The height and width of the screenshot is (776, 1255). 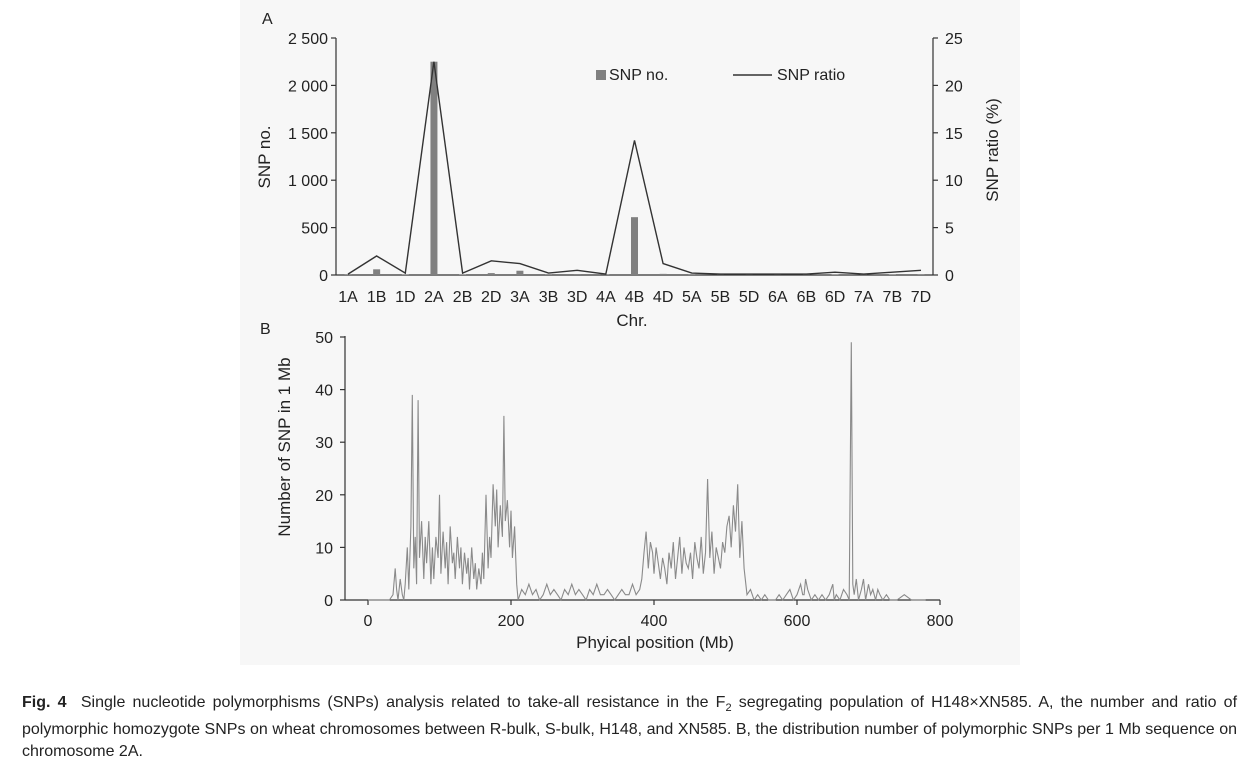 What do you see at coordinates (284, 446) in the screenshot?
I see `panel-b-ylabel: Number of SNP in 1 Mb` at bounding box center [284, 446].